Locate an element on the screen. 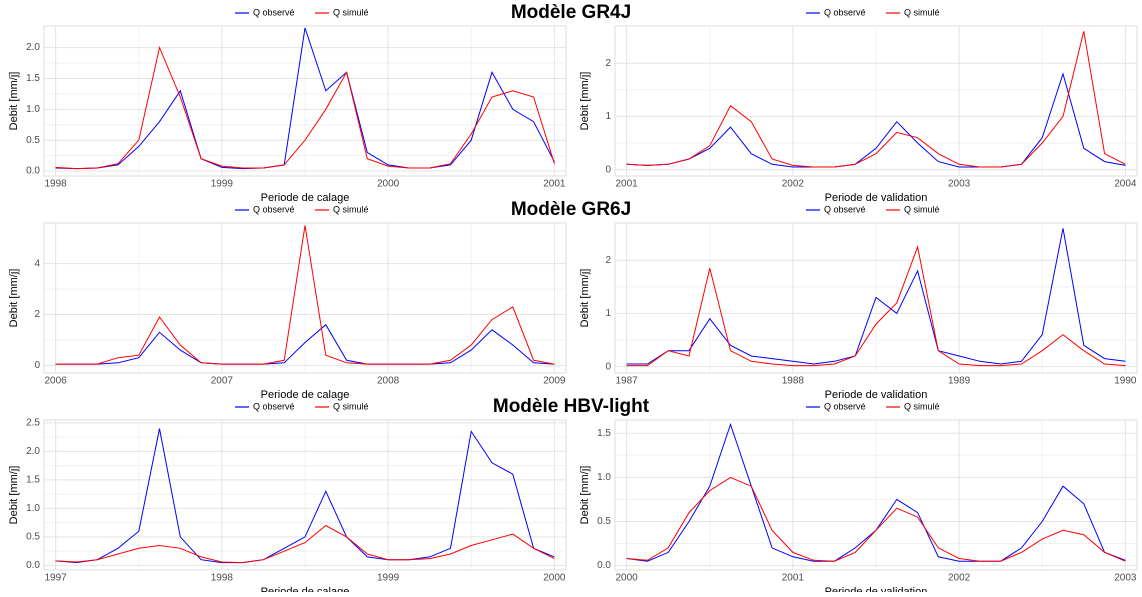  x-tick-label: 1997 is located at coordinates (56, 578).